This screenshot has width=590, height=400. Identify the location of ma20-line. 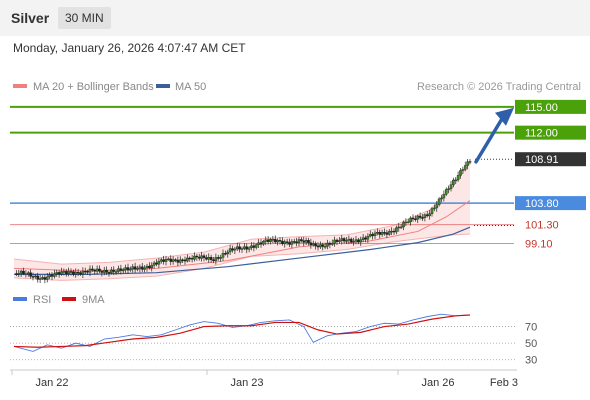
(242, 236).